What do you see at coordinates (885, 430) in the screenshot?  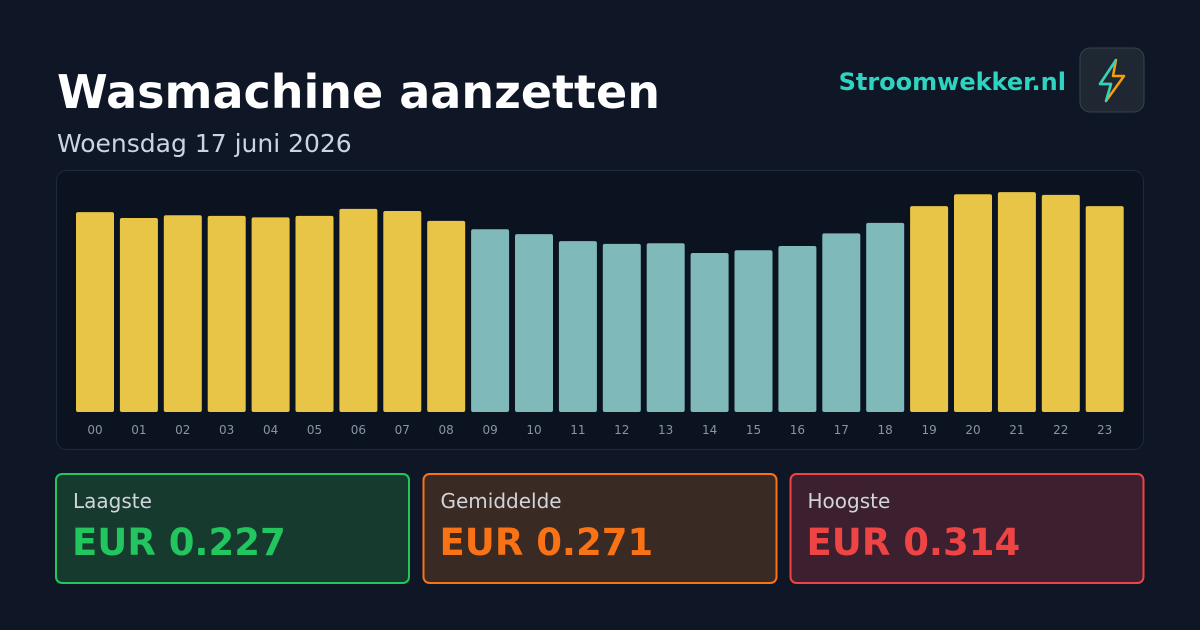 I see `x-tick-label: 18` at bounding box center [885, 430].